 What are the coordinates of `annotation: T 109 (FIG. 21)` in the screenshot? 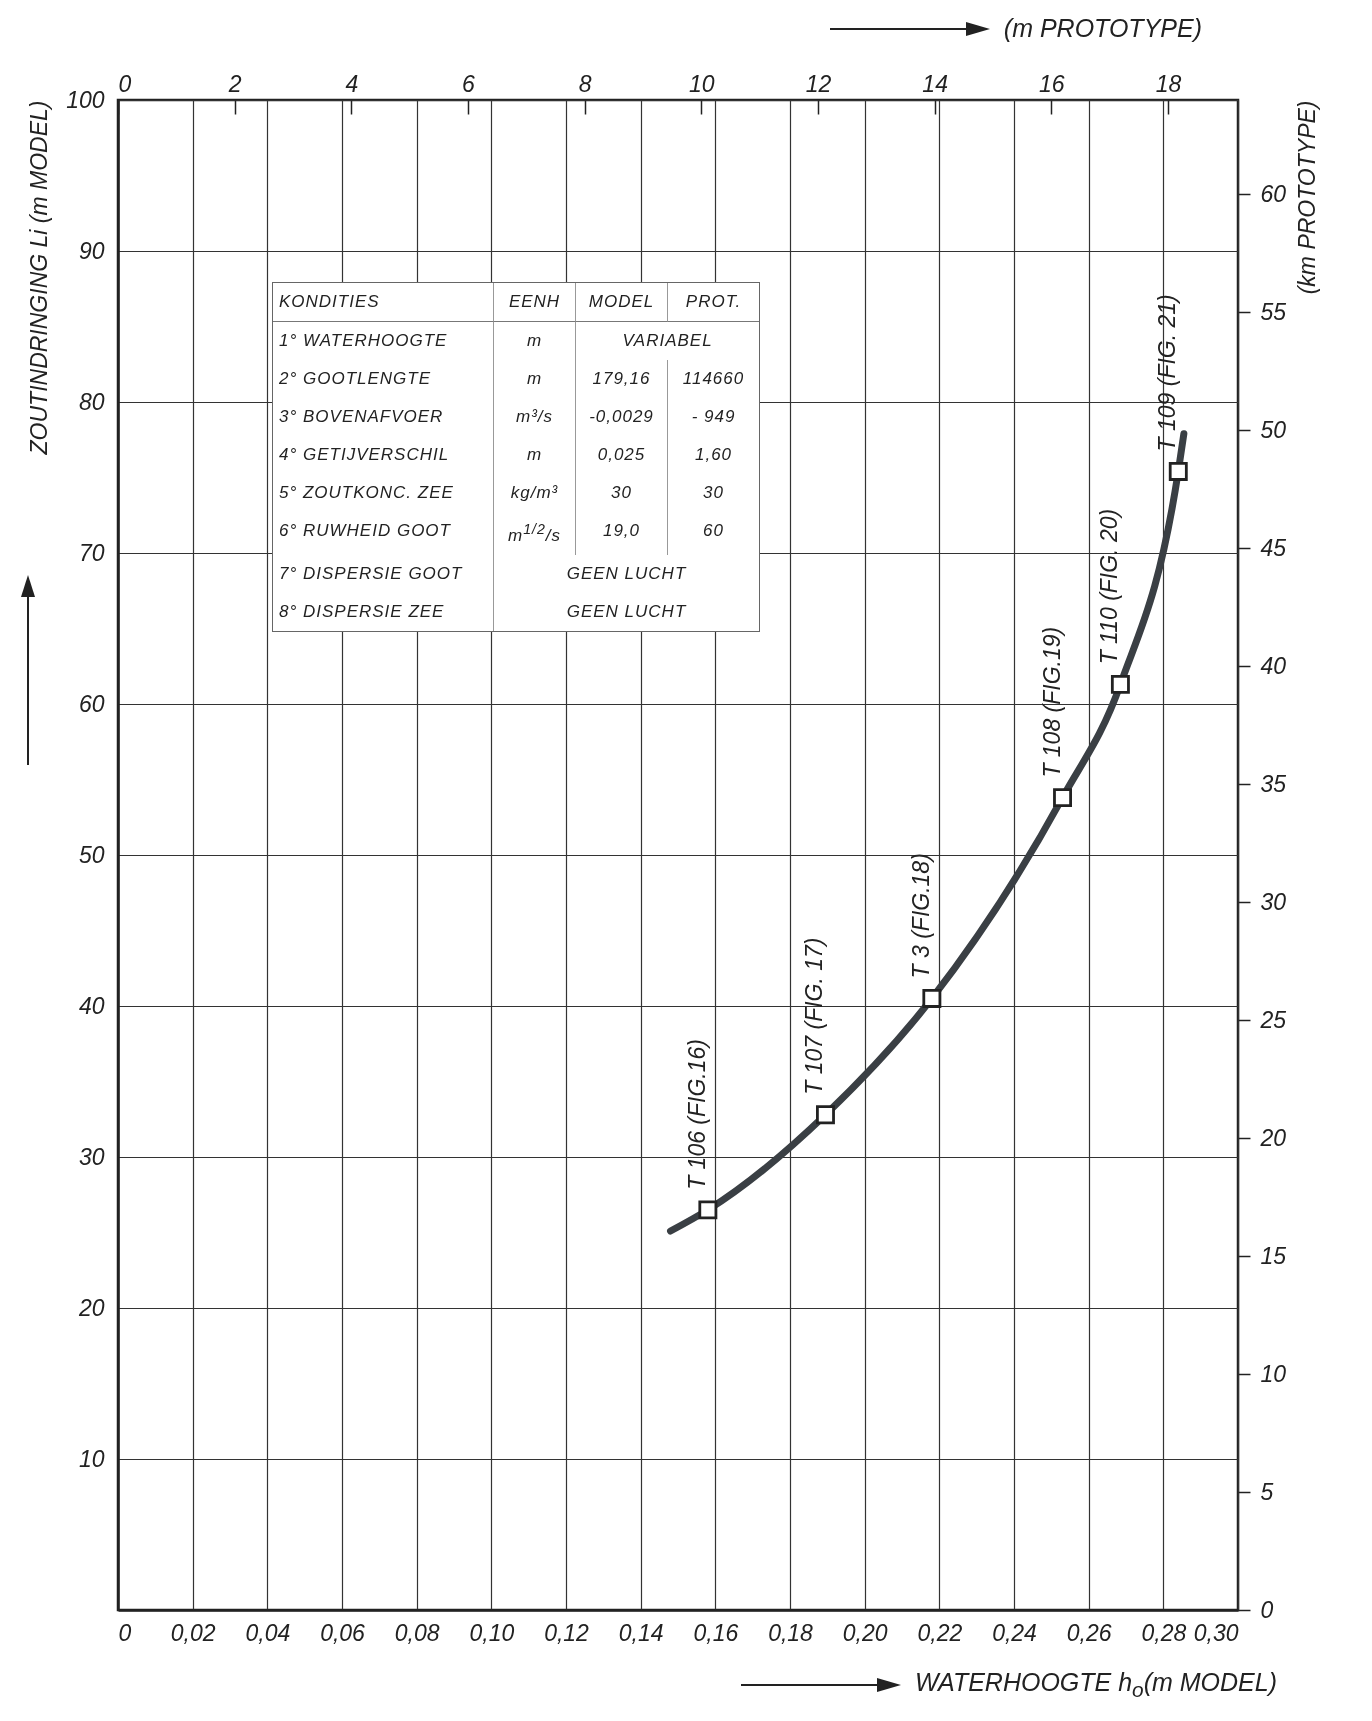 It's located at (1167, 373).